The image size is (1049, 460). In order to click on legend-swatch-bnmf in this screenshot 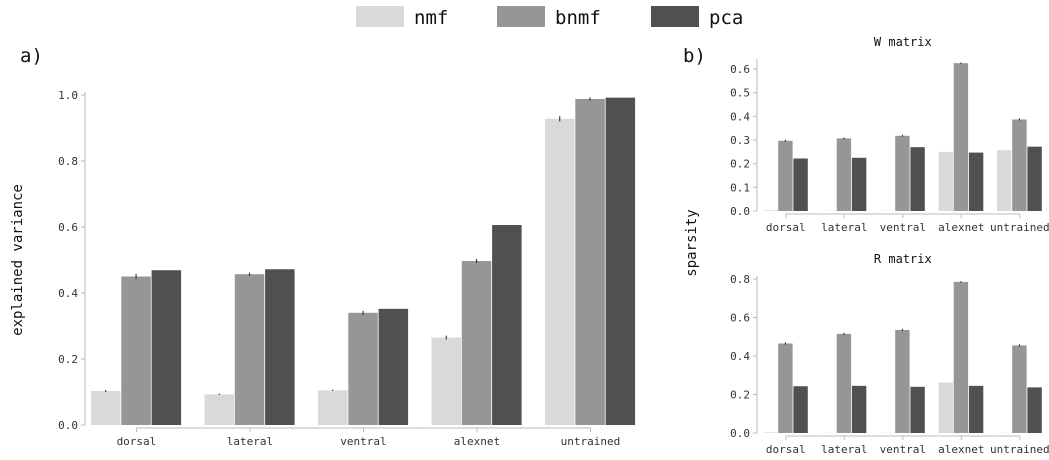, I will do `click(521, 16)`.